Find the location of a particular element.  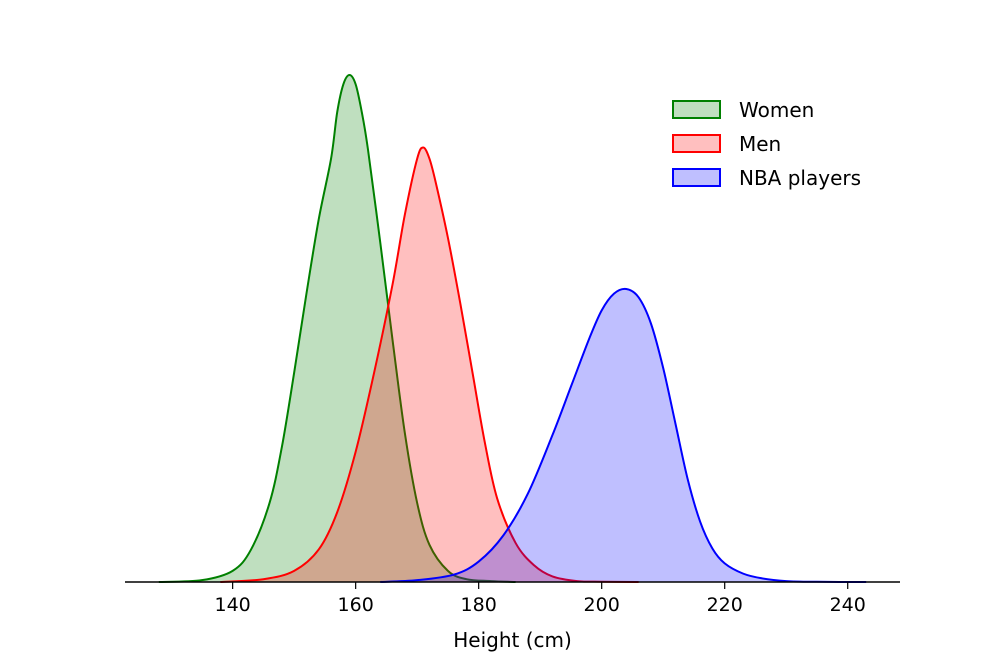

legend-swatch-nba-players is located at coordinates (696, 177).